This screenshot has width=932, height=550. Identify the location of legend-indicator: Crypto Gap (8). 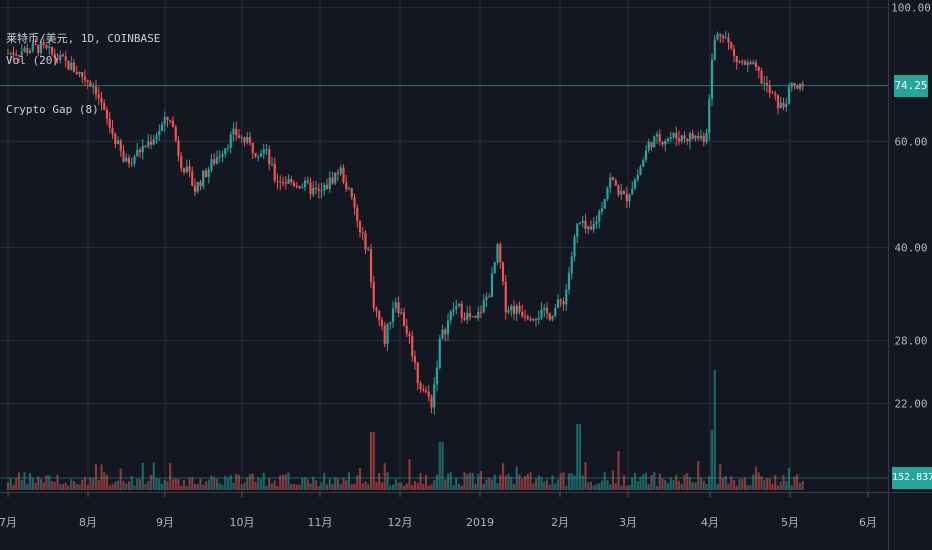
(52, 109).